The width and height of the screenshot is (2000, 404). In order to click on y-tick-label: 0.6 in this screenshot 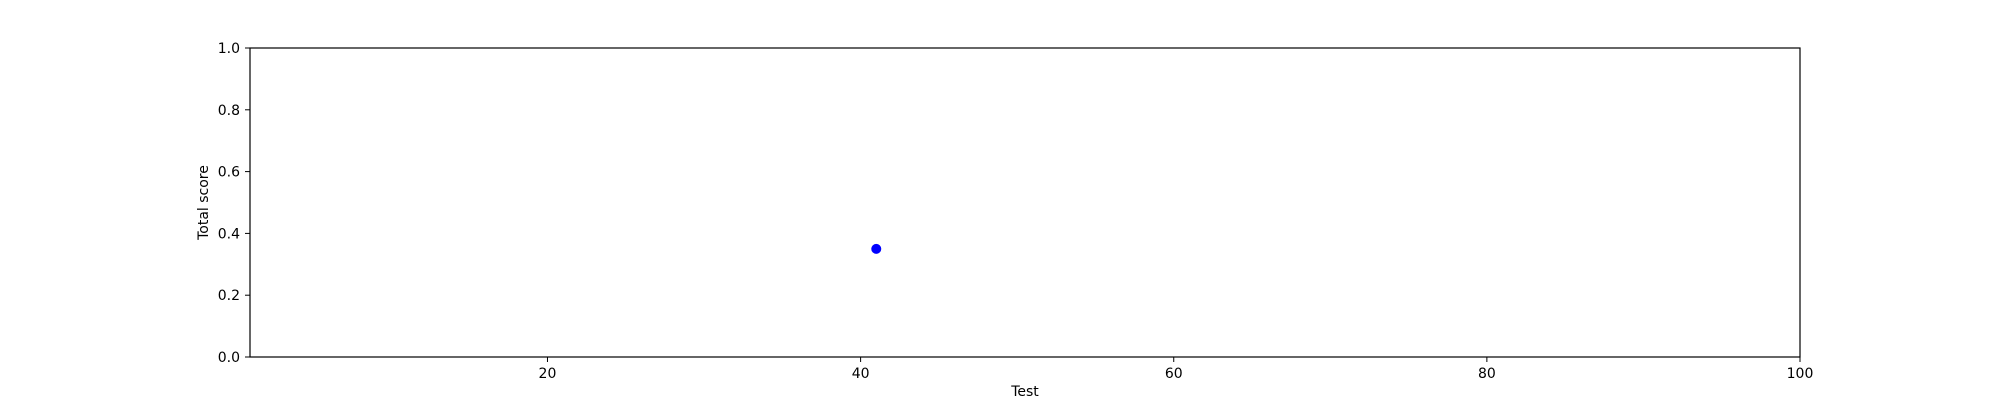, I will do `click(229, 173)`.